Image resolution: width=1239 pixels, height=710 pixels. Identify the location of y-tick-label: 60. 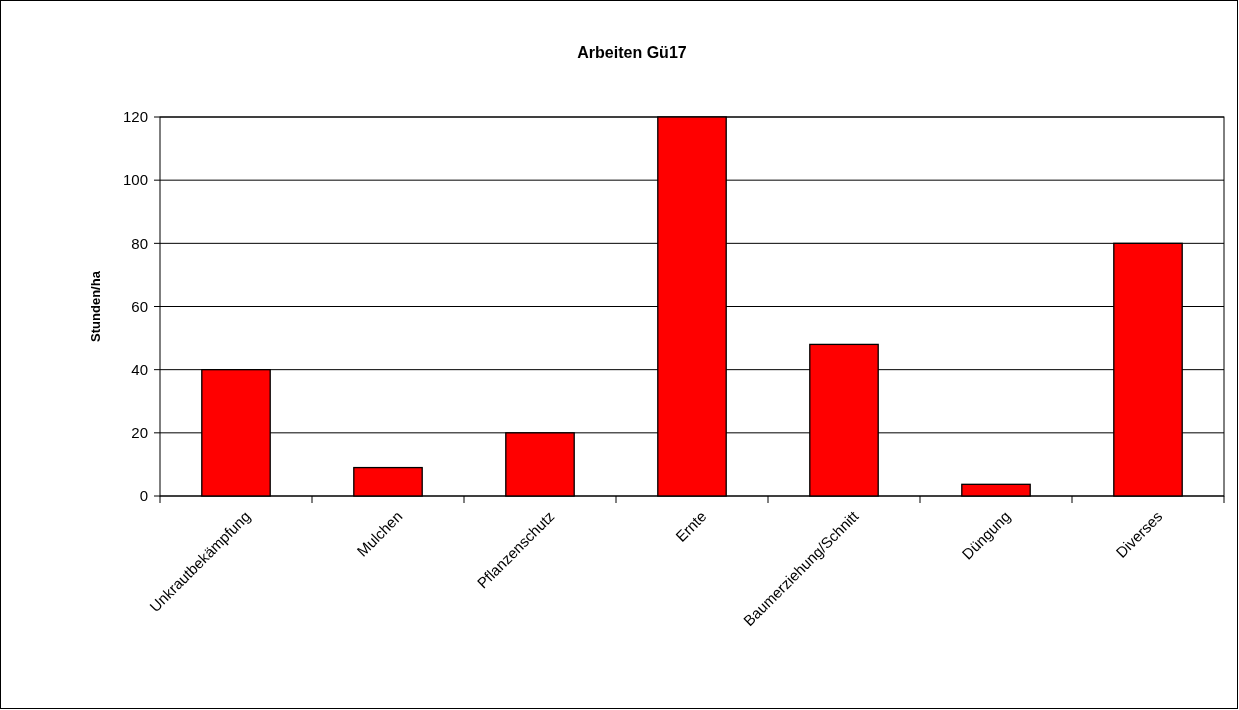
(139, 306).